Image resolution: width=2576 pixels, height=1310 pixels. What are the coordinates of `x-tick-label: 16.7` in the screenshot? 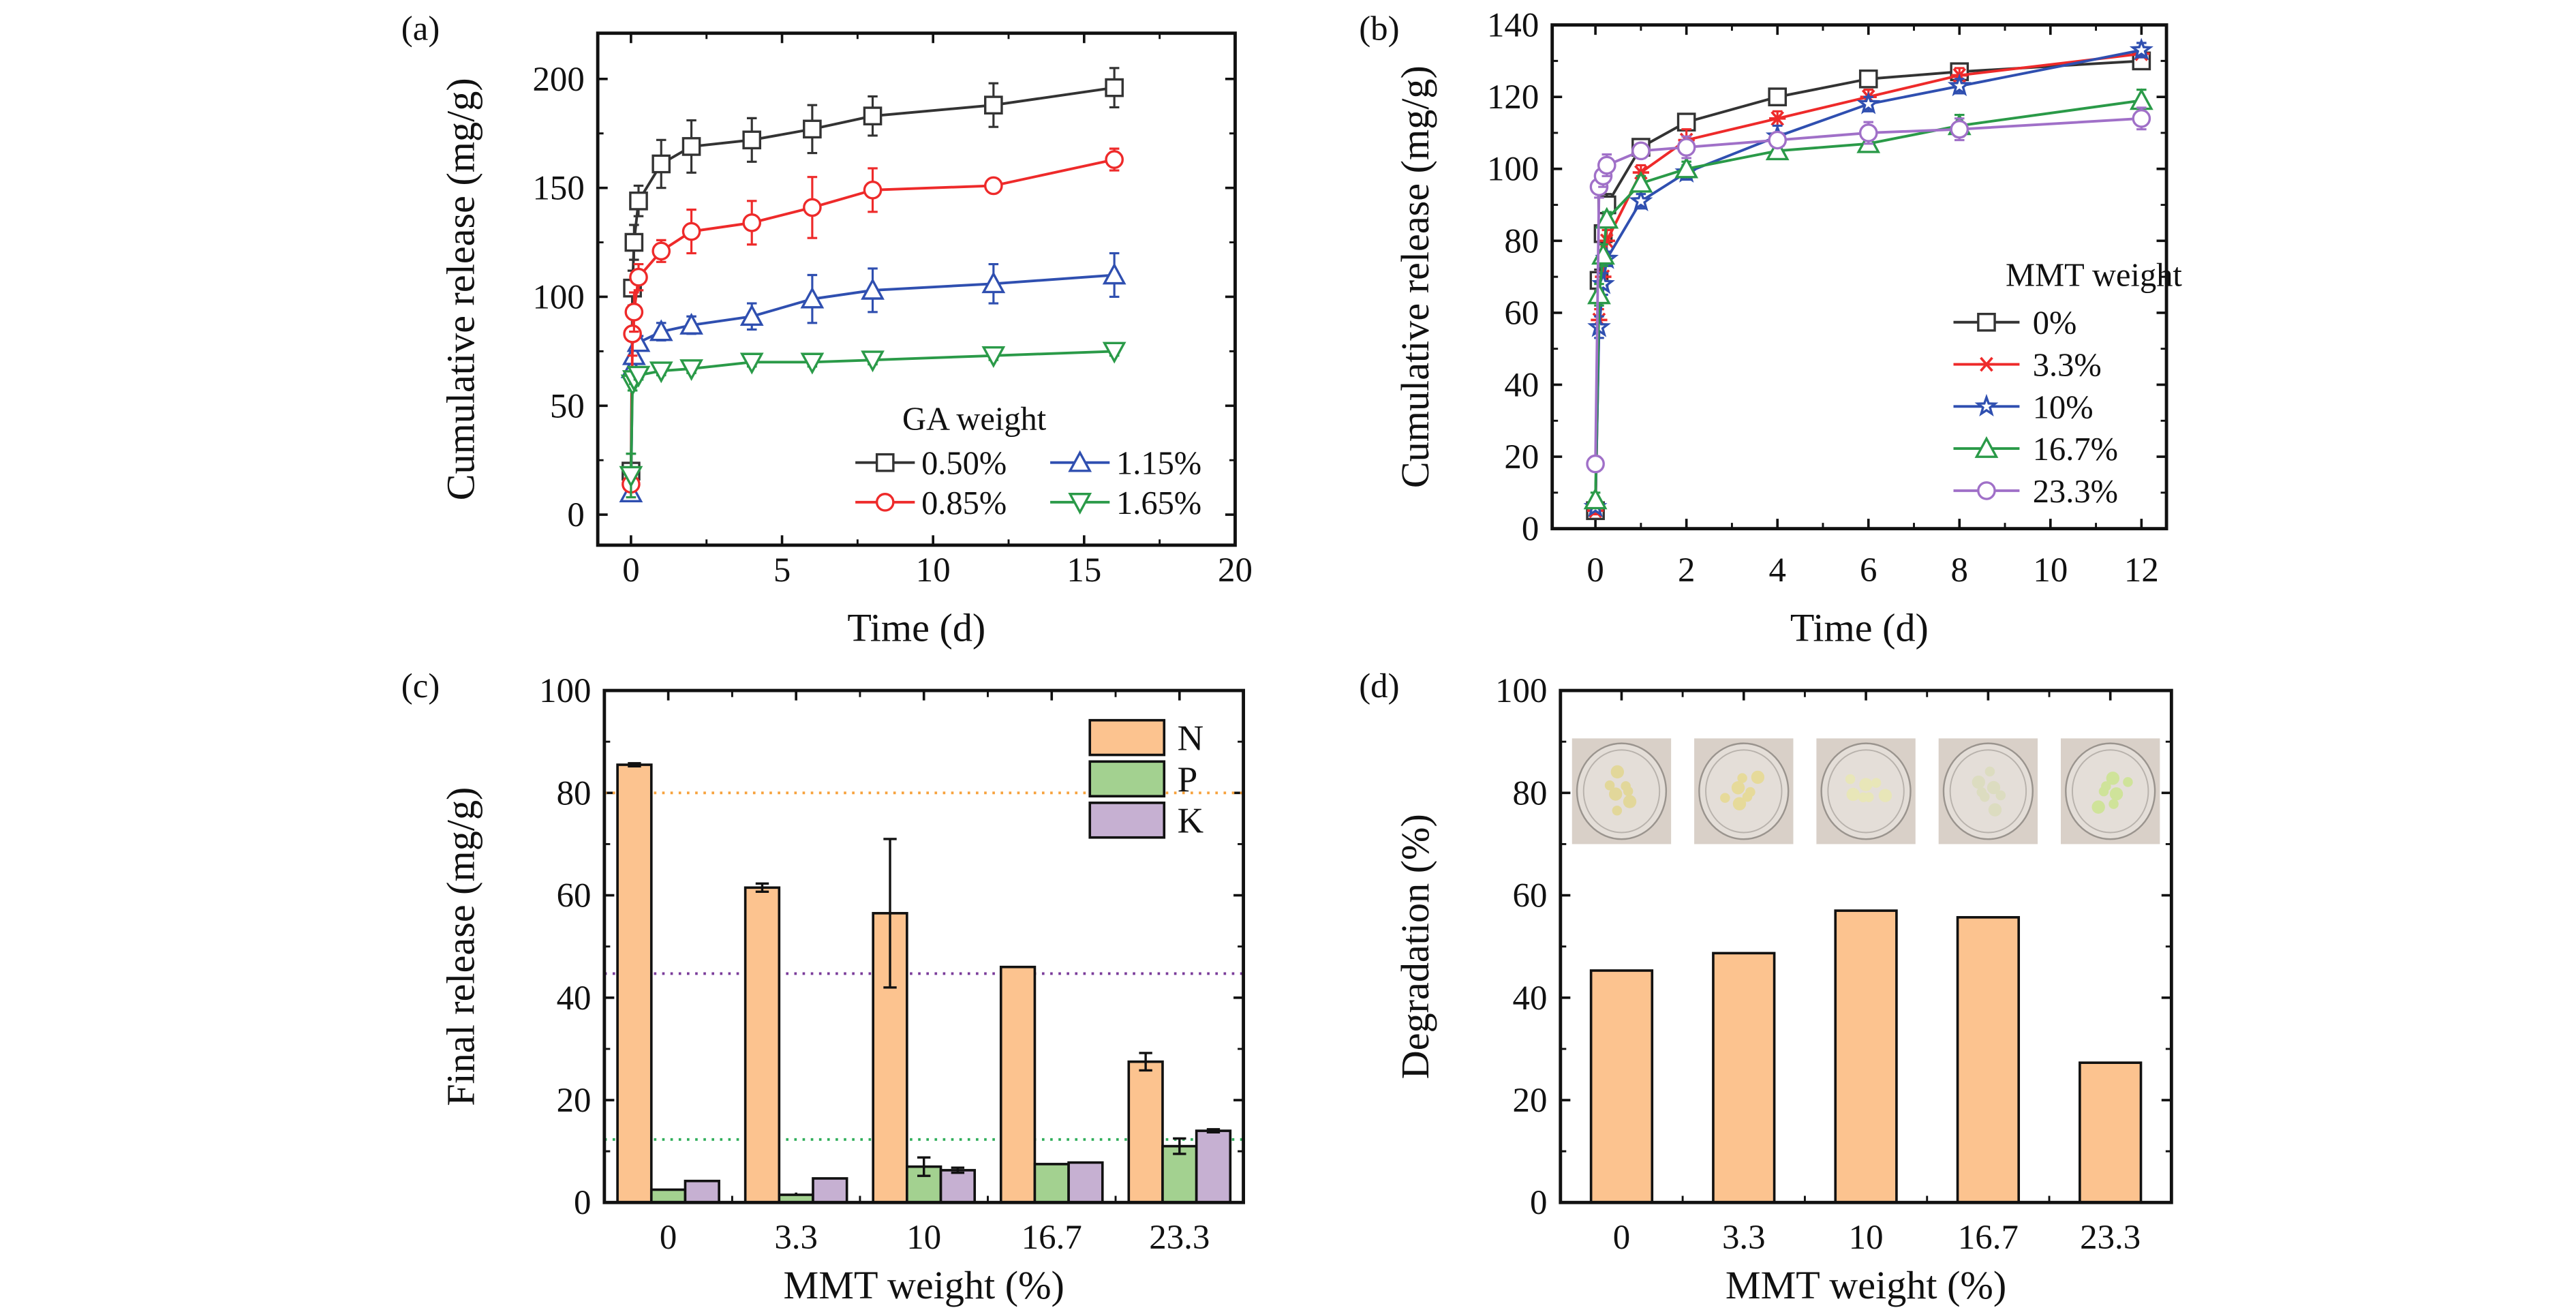 It's located at (1989, 1238).